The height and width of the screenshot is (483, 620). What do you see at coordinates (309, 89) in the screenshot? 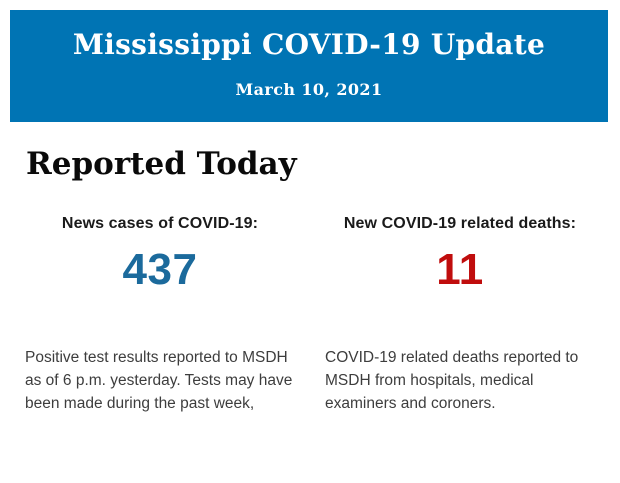
I see `report-date: March 10, 2021` at bounding box center [309, 89].